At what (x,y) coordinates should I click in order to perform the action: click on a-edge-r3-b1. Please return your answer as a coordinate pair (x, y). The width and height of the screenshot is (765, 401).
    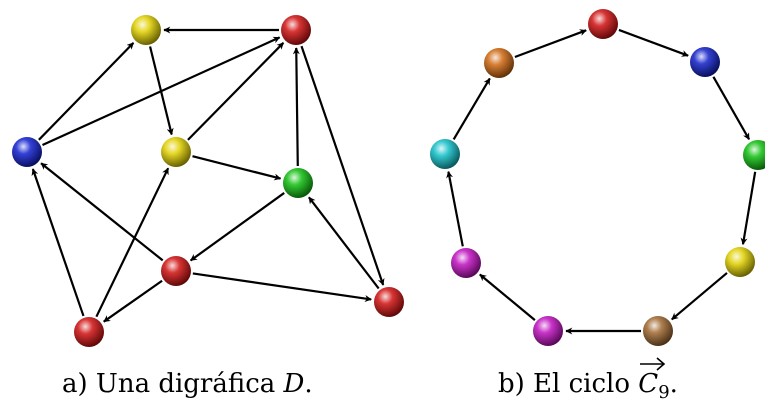
    Looking at the image, I should click on (58, 242).